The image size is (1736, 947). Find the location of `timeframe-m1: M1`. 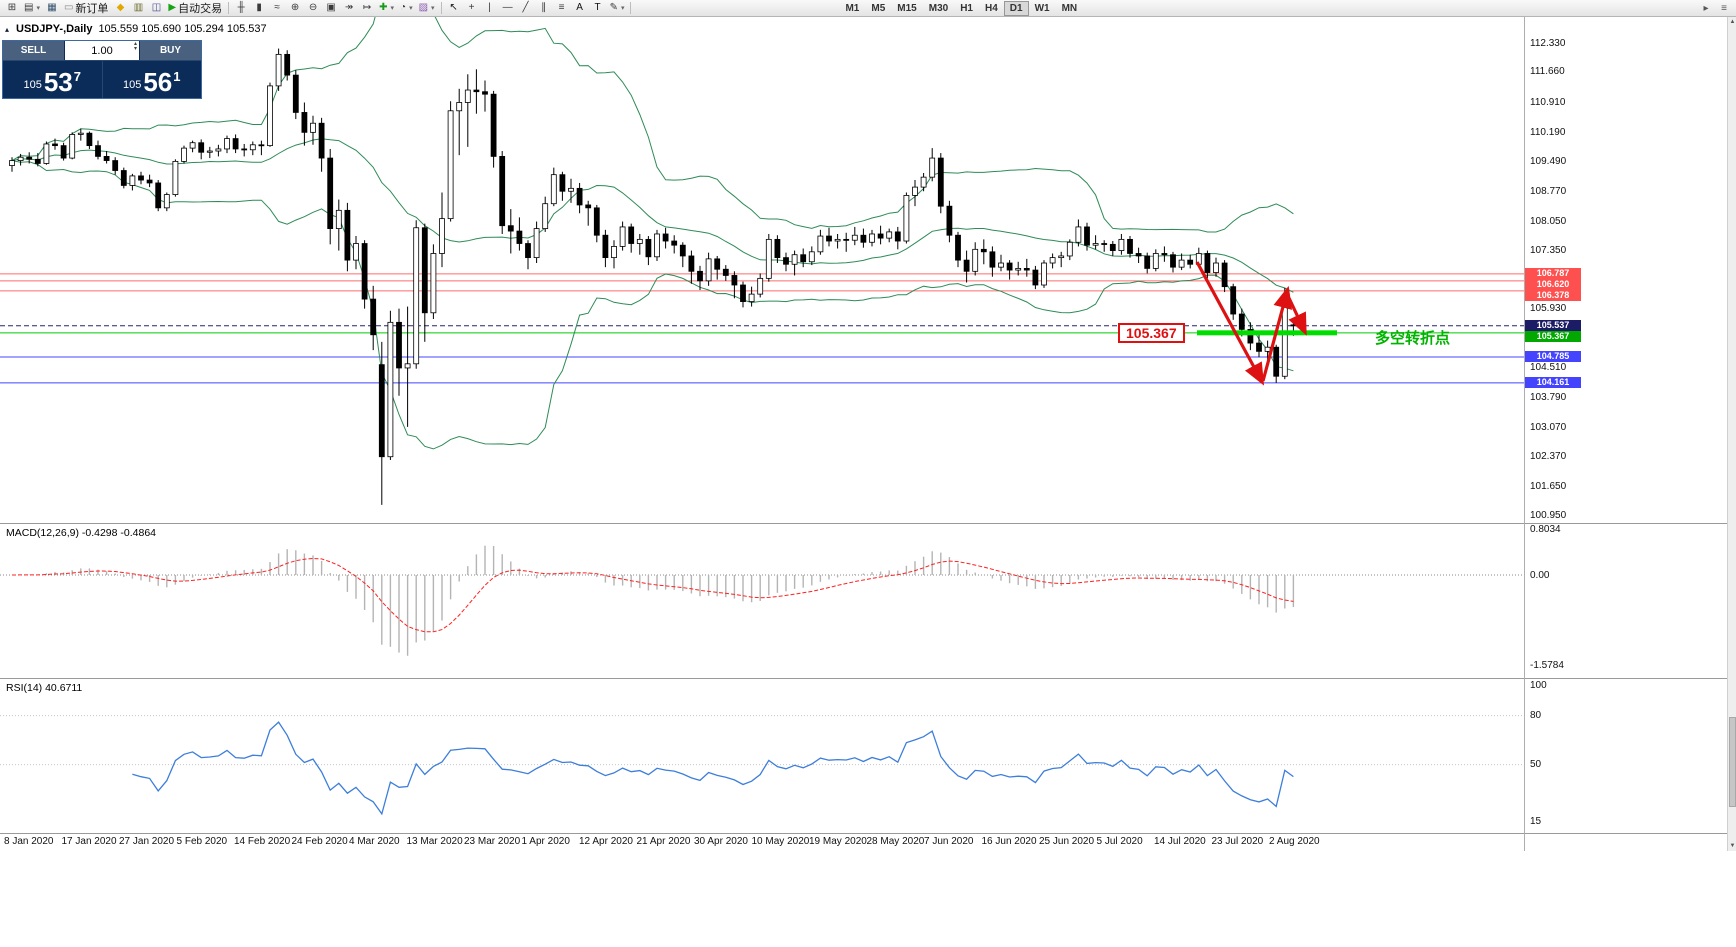

timeframe-m1: M1 is located at coordinates (852, 8).